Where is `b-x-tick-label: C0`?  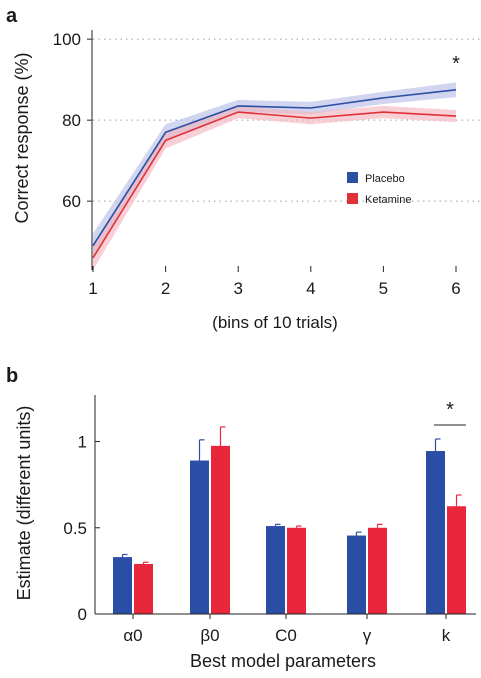 b-x-tick-label: C0 is located at coordinates (286, 635).